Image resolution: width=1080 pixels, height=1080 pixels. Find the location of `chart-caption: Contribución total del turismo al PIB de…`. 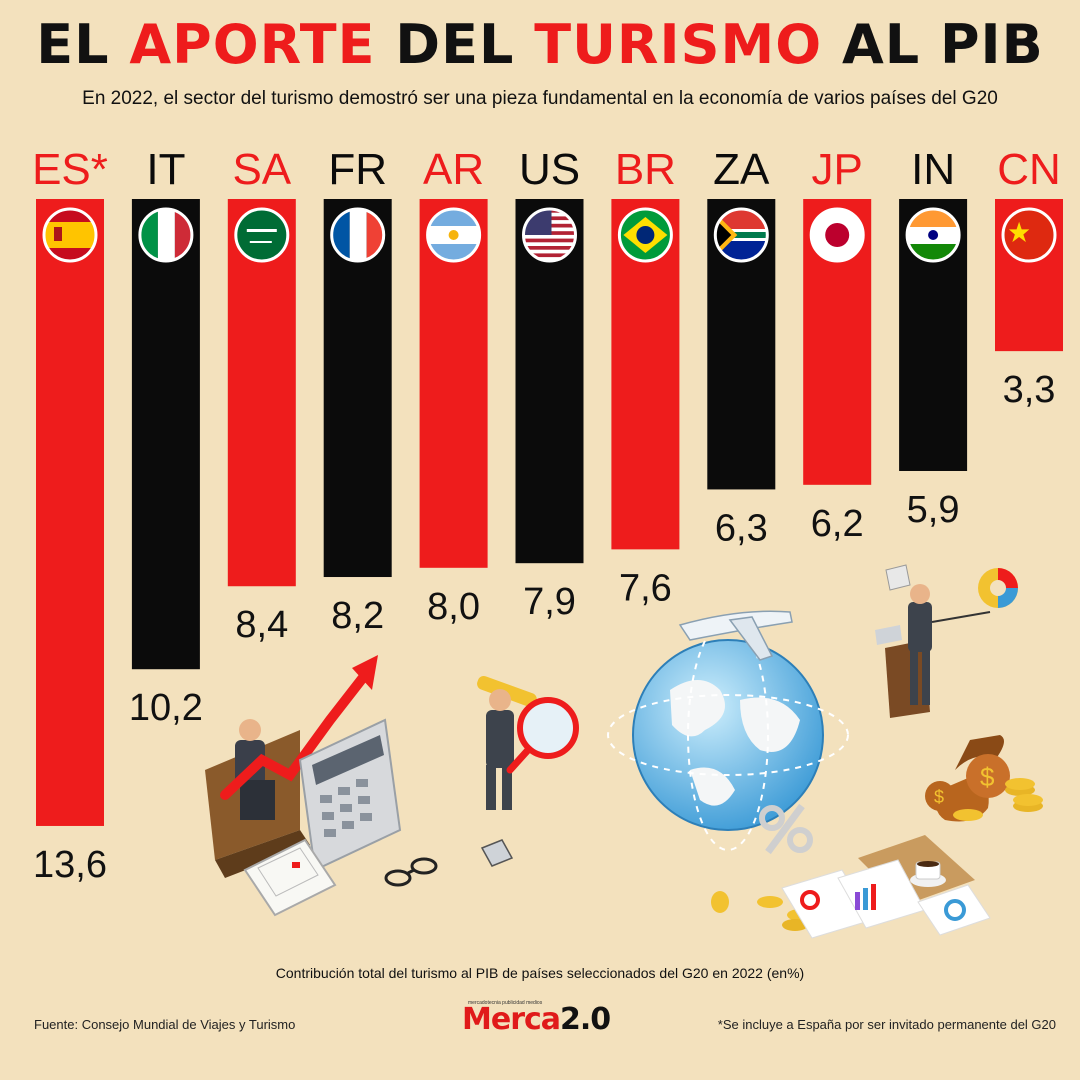

chart-caption: Contribución total del turismo al PIB de… is located at coordinates (540, 973).